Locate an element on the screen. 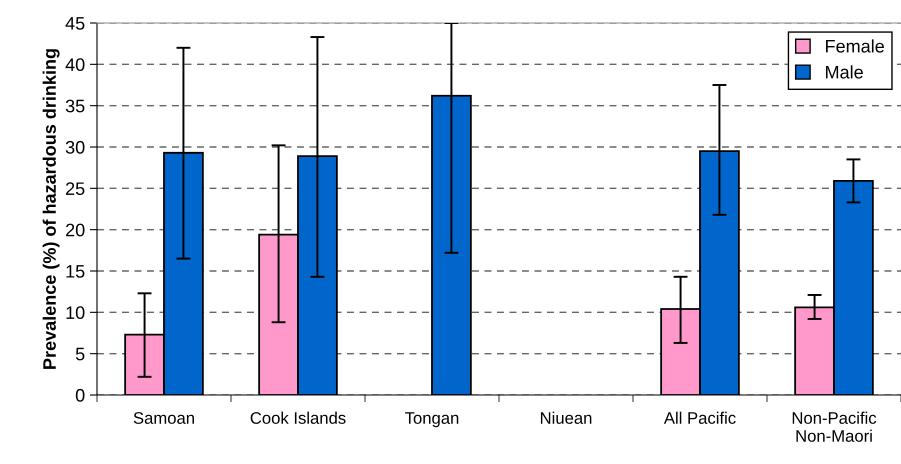 Image resolution: width=901 pixels, height=464 pixels. y-tick-label: 35 is located at coordinates (75, 106).